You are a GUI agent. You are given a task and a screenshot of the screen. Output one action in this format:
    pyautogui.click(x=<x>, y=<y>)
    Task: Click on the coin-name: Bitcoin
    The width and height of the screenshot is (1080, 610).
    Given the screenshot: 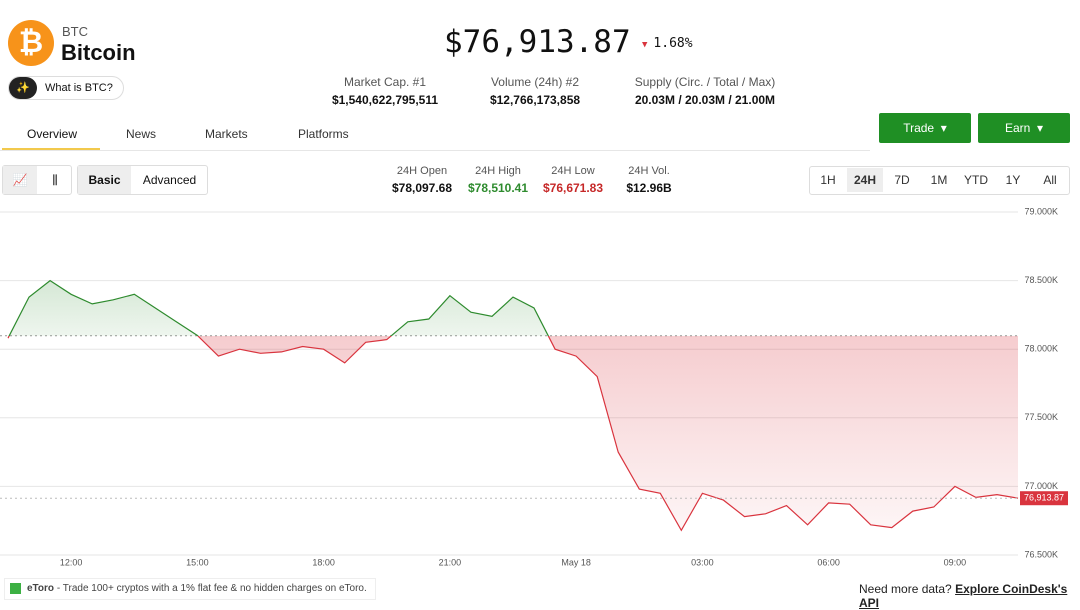 What is the action you would take?
    pyautogui.click(x=98, y=52)
    